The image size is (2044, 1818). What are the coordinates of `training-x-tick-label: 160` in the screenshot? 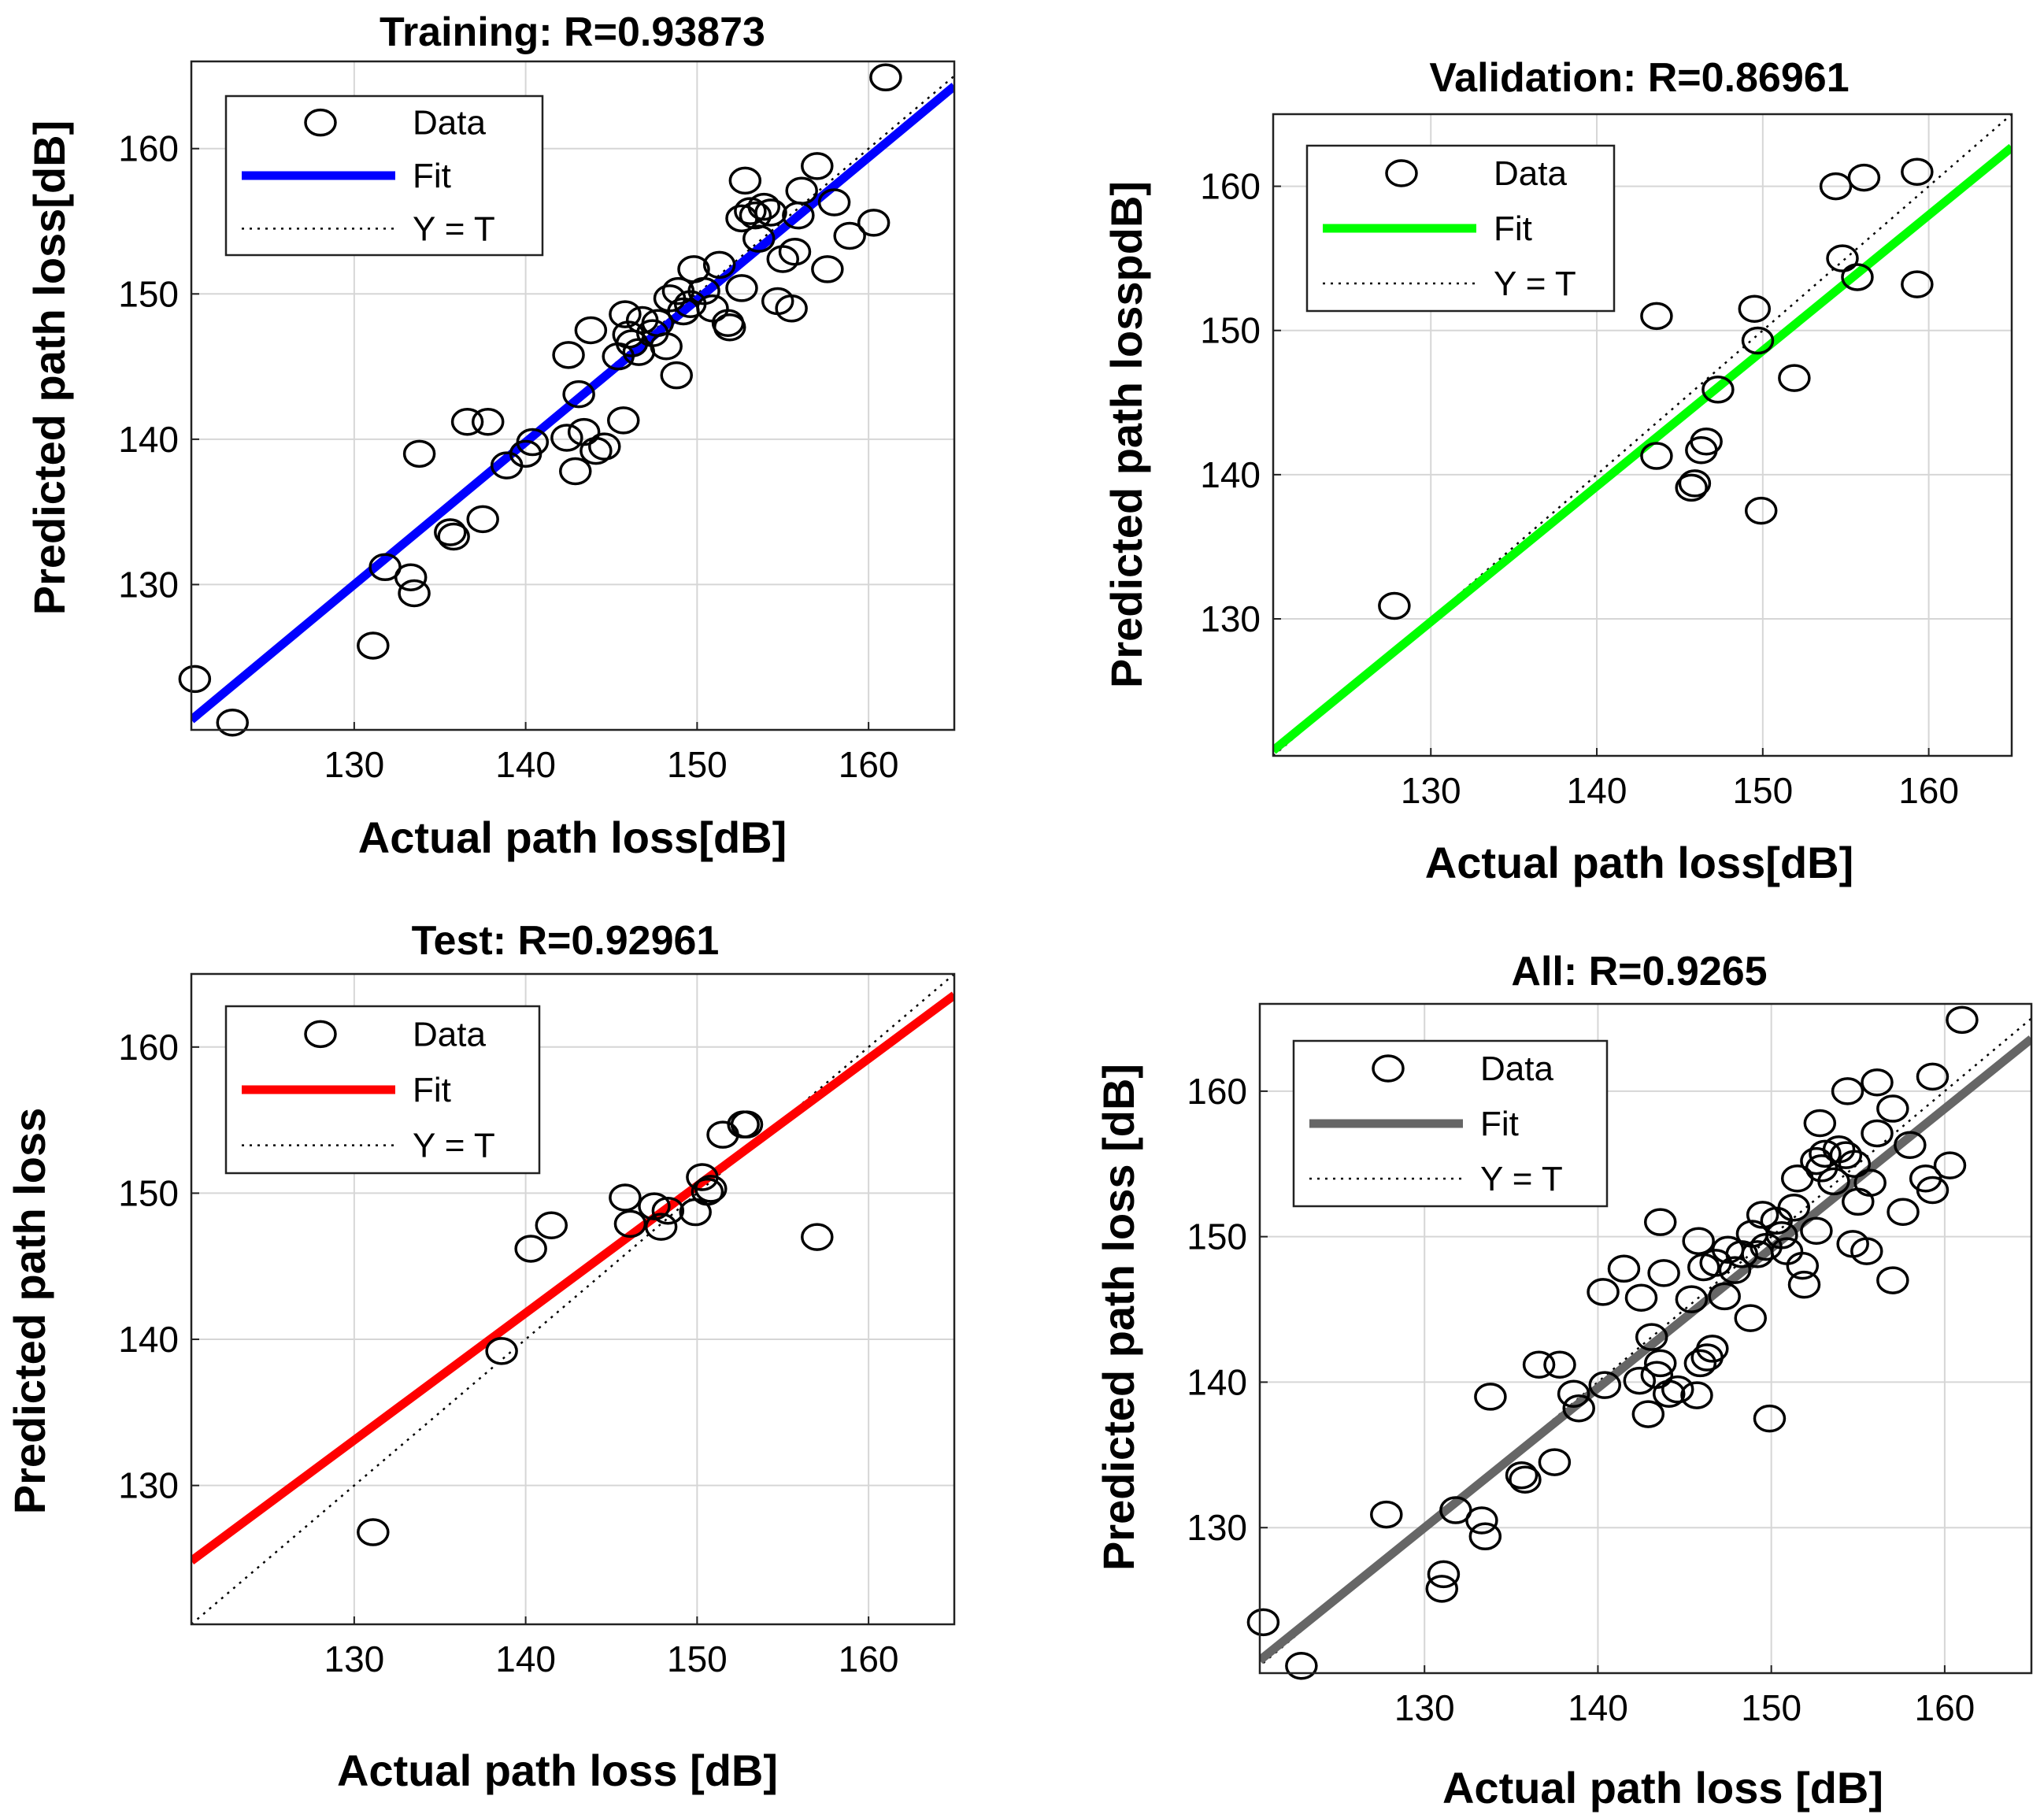 It's located at (869, 765).